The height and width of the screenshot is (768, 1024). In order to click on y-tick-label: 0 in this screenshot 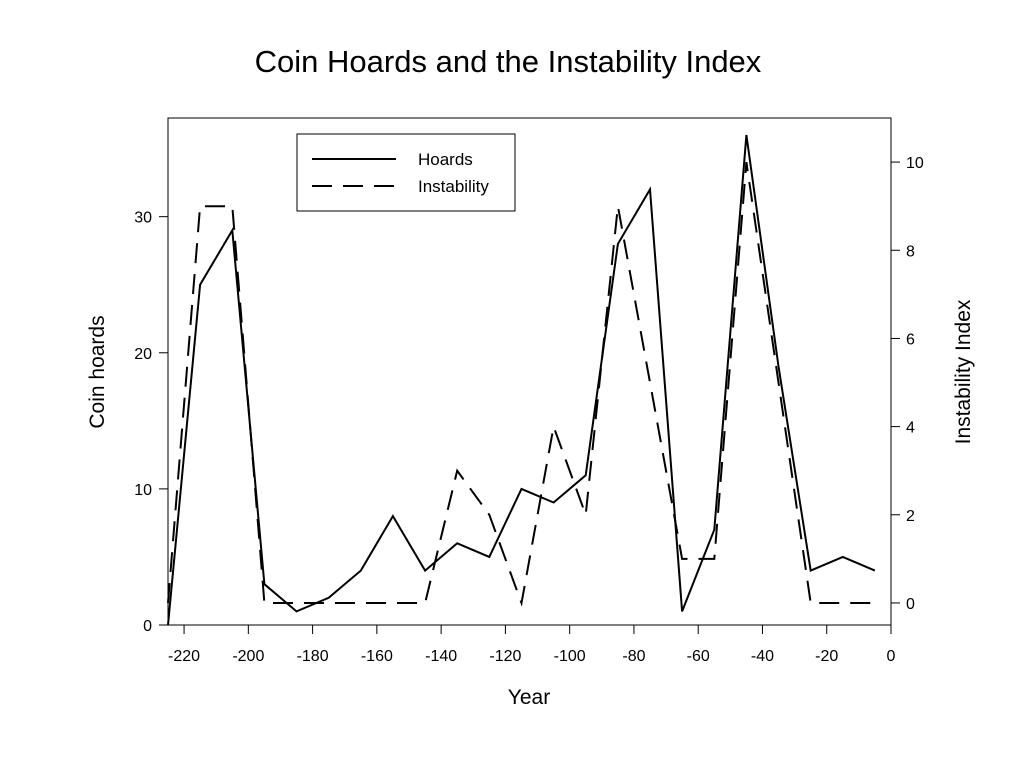, I will do `click(147, 626)`.